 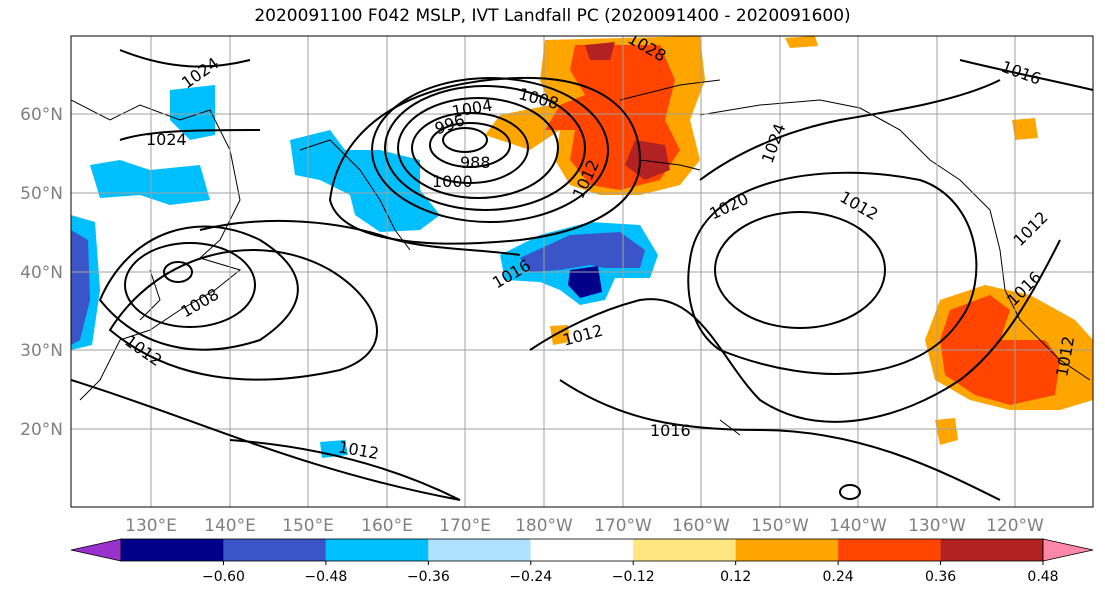 What do you see at coordinates (387, 526) in the screenshot?
I see `lon-label: 160°E` at bounding box center [387, 526].